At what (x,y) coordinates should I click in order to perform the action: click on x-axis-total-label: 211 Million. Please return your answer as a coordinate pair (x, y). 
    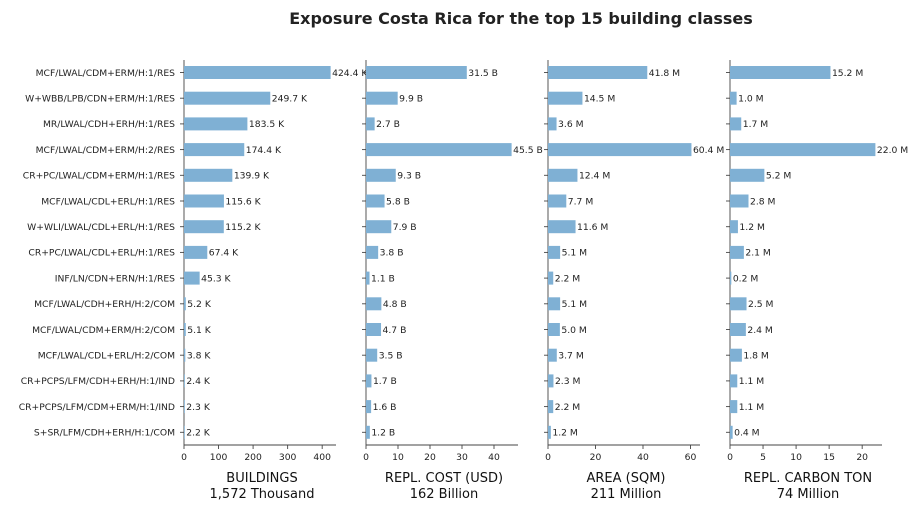
    Looking at the image, I should click on (626, 494).